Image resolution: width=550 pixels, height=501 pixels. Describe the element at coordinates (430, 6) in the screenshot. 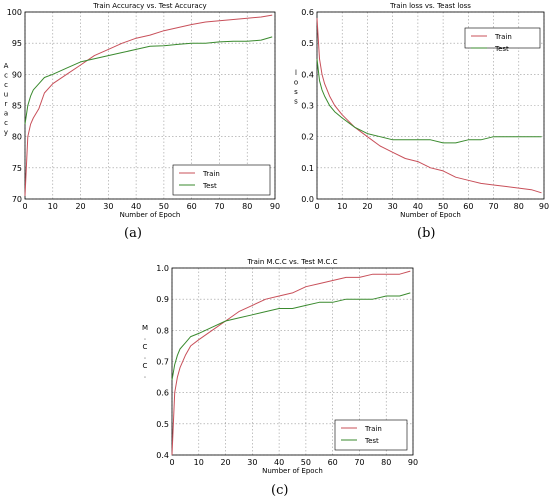

I see `chart-title: Train loss vs. Teast loss` at that location.